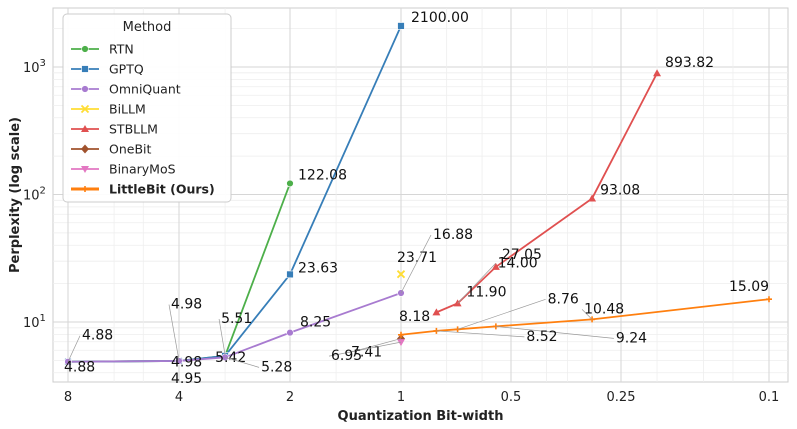 The image size is (797, 429). Describe the element at coordinates (34, 67) in the screenshot. I see `y-tick-label: 10³` at that location.